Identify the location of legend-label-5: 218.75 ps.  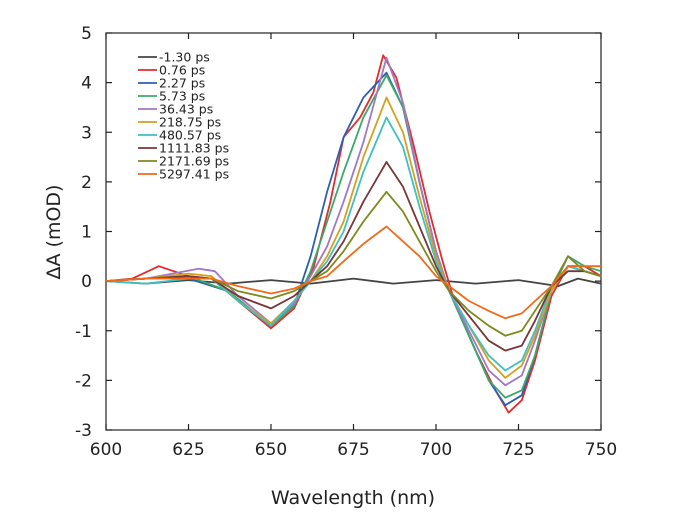
(190, 122).